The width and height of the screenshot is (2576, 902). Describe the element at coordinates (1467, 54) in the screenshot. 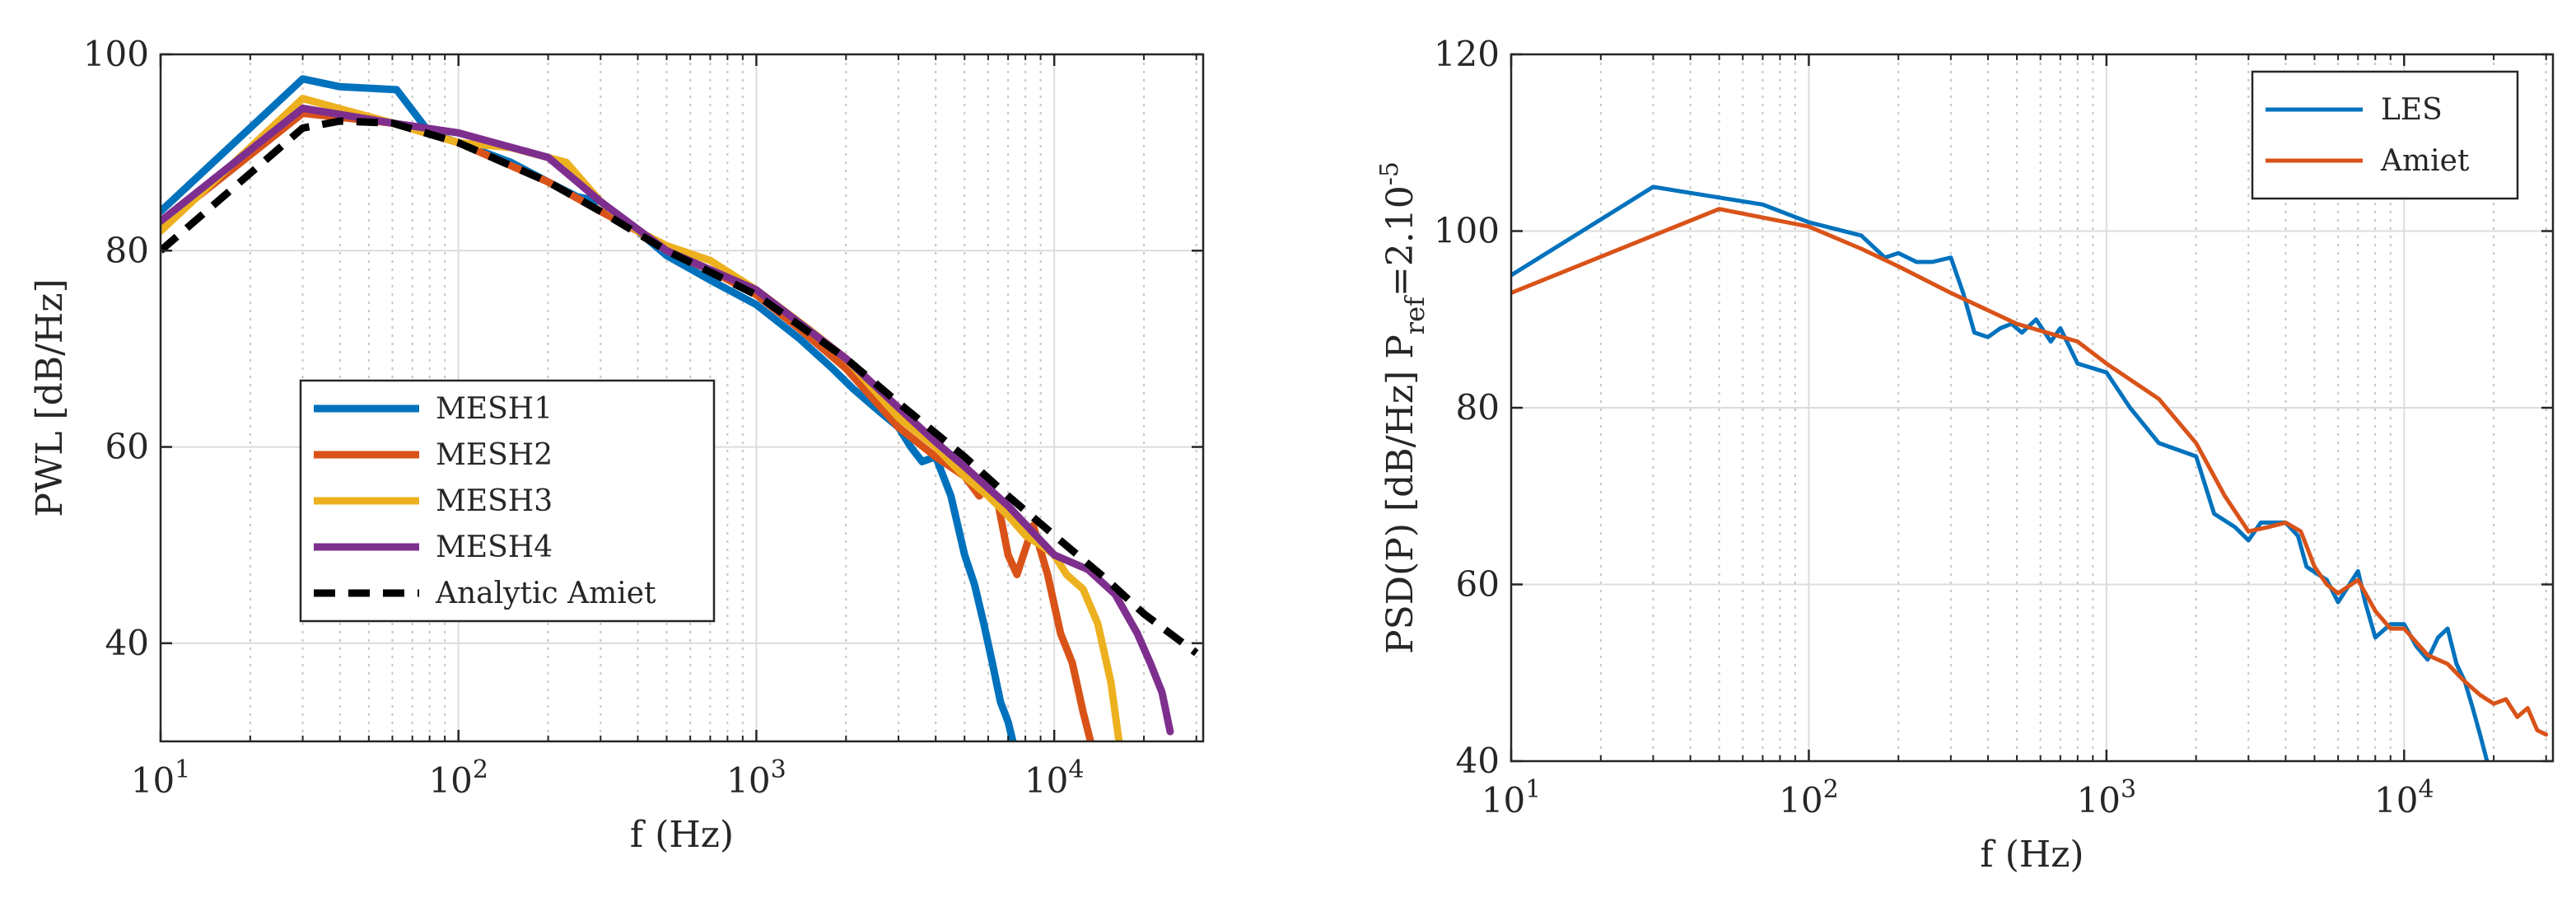

I see `y-tick-label: 120` at that location.